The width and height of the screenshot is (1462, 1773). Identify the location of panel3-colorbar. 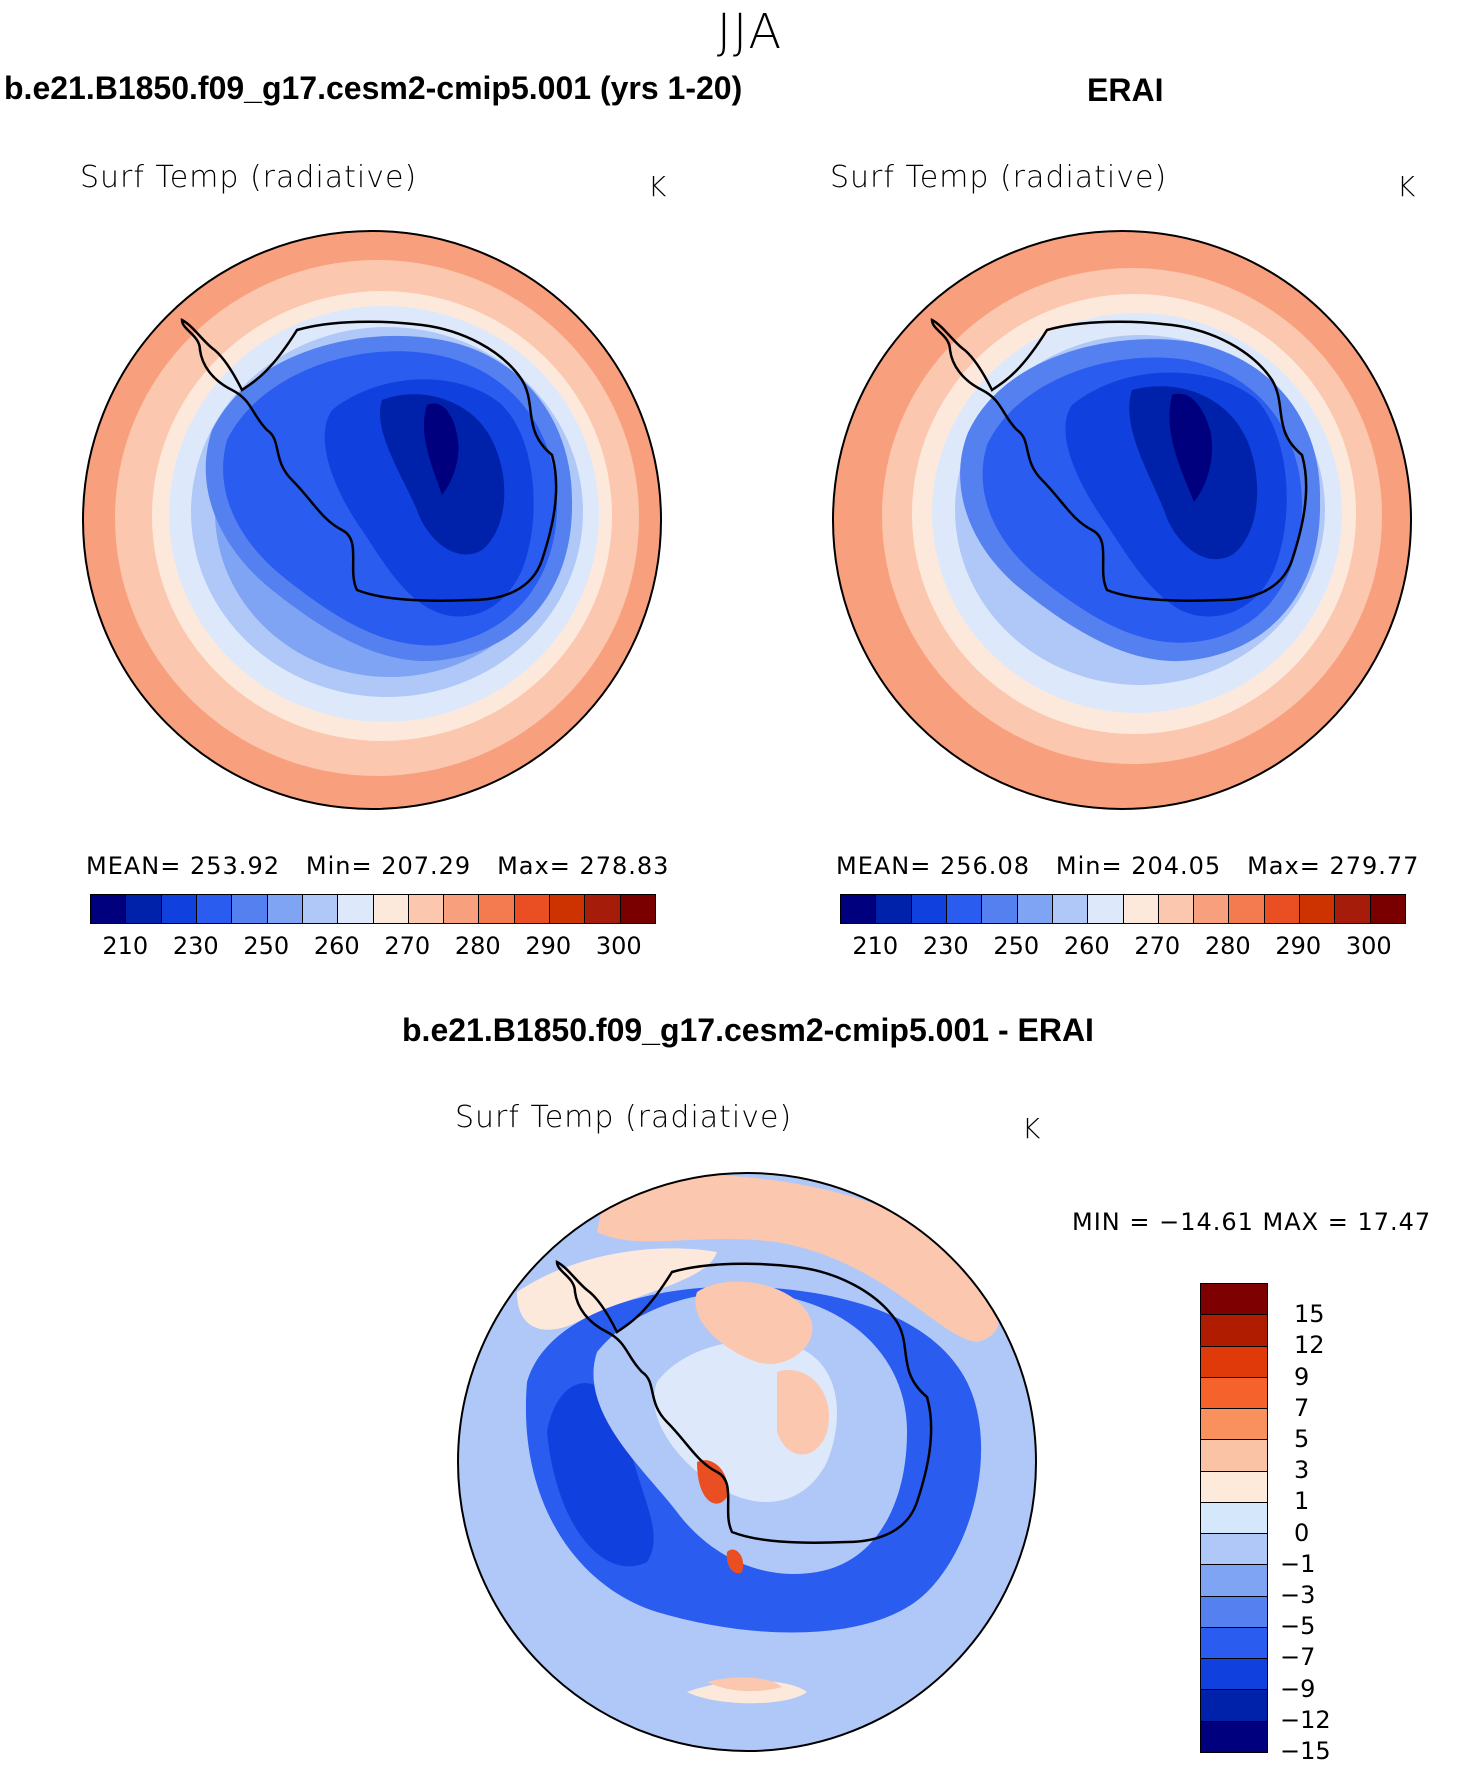
(1234, 1518).